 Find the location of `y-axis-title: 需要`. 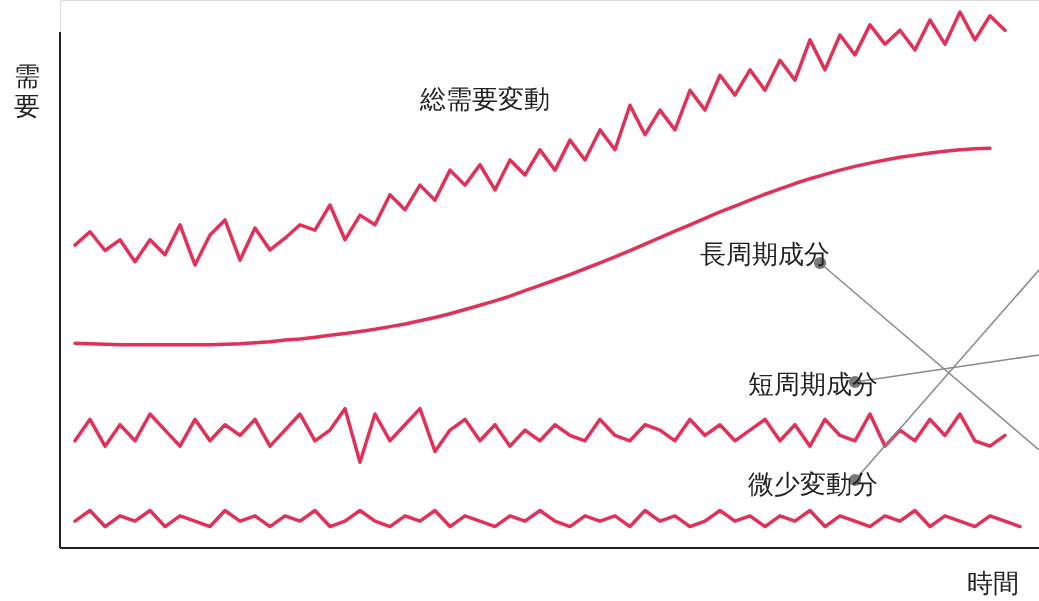

y-axis-title: 需要 is located at coordinates (27, 91).